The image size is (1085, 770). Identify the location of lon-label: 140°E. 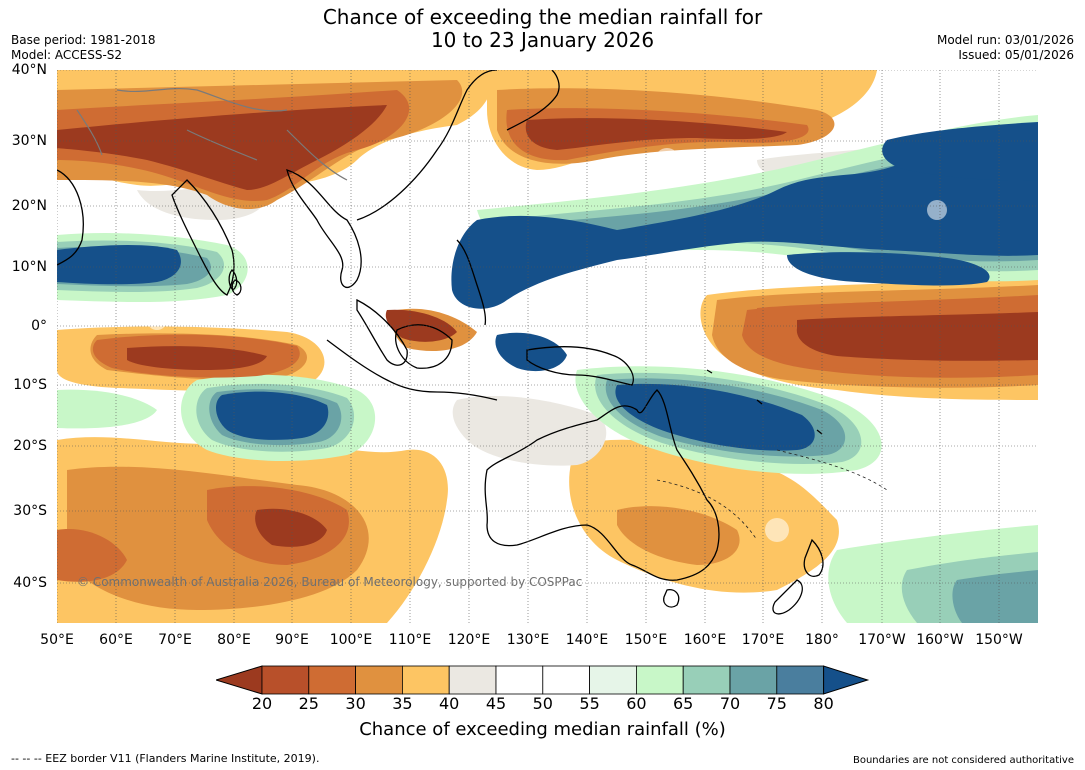
(587, 640).